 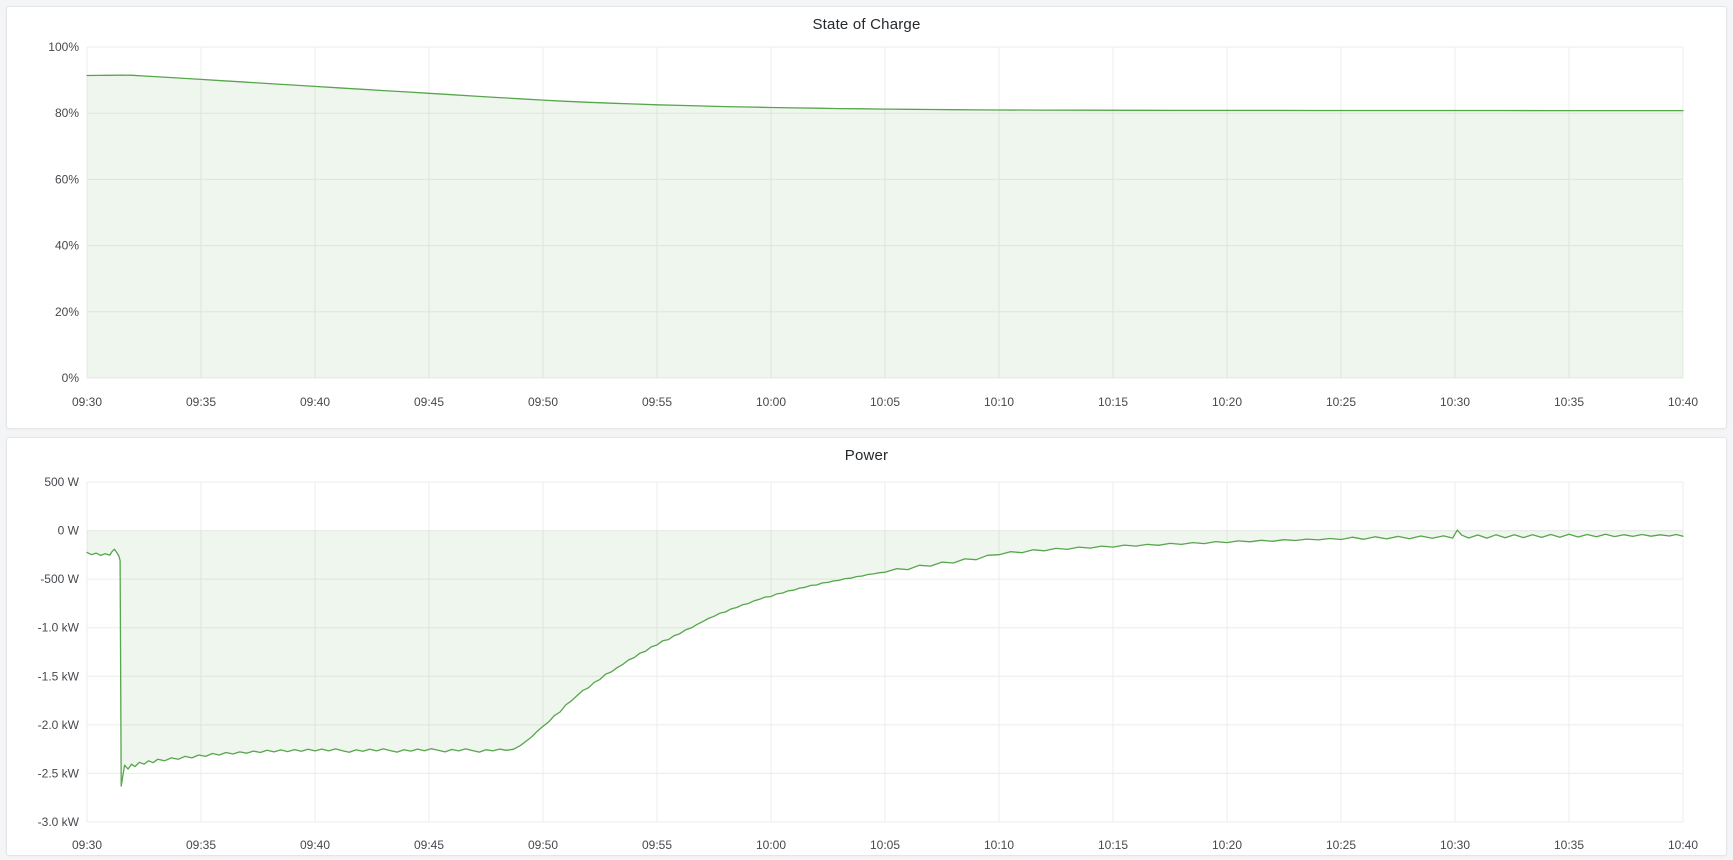 I want to click on y-tick-label: -2.0 kW, so click(x=59, y=725).